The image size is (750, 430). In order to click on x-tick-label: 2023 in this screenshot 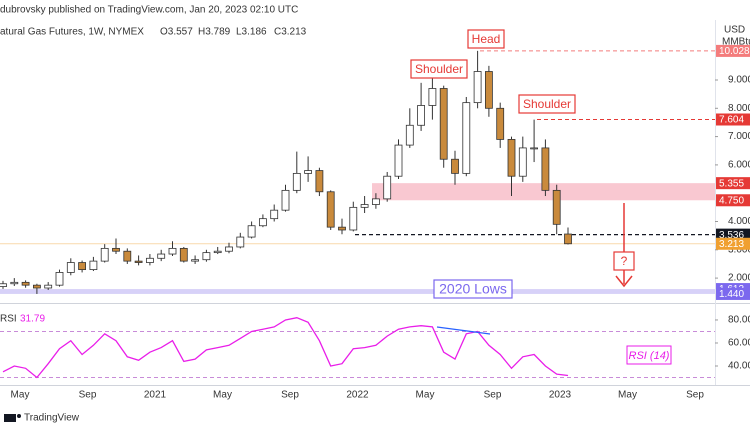, I will do `click(560, 395)`.